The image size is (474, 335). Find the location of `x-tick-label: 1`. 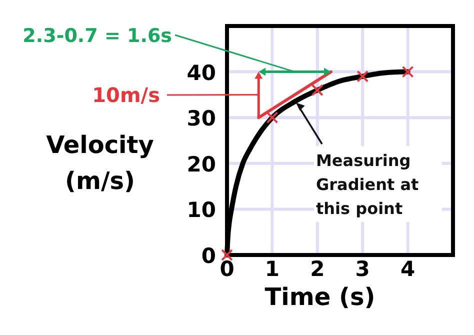

x-tick-label: 1 is located at coordinates (272, 269).